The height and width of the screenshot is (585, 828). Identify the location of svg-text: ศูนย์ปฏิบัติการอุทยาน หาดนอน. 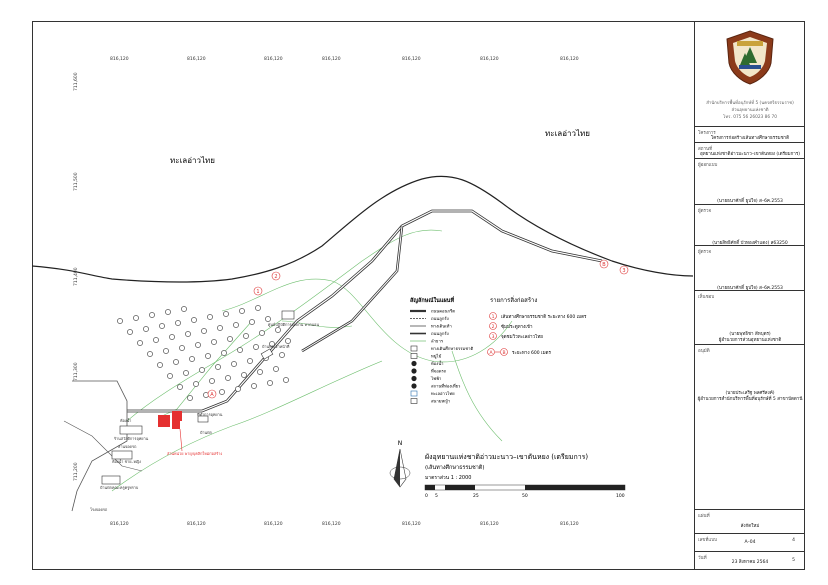
(293, 325).